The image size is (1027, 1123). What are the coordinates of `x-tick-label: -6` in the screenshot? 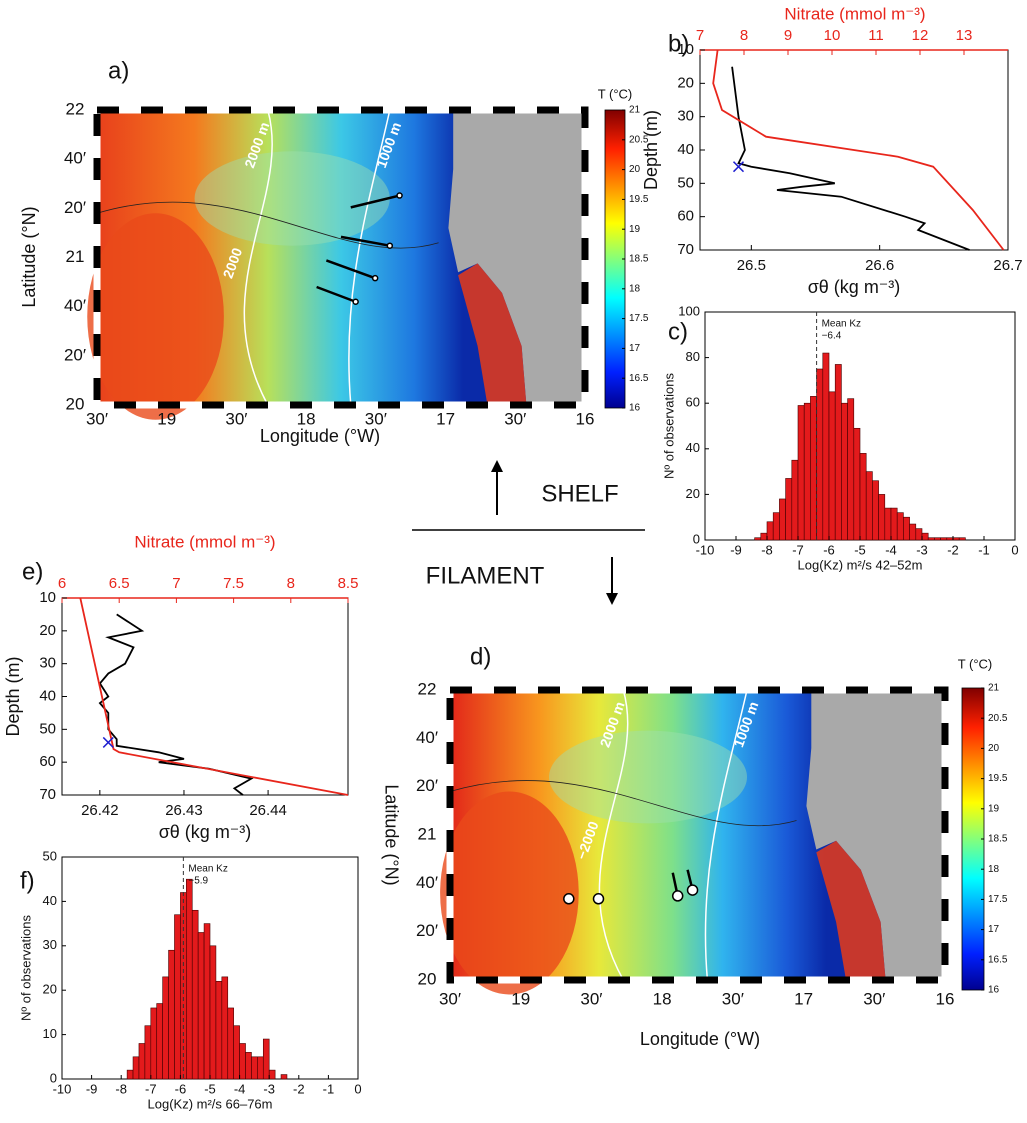 It's located at (829, 549).